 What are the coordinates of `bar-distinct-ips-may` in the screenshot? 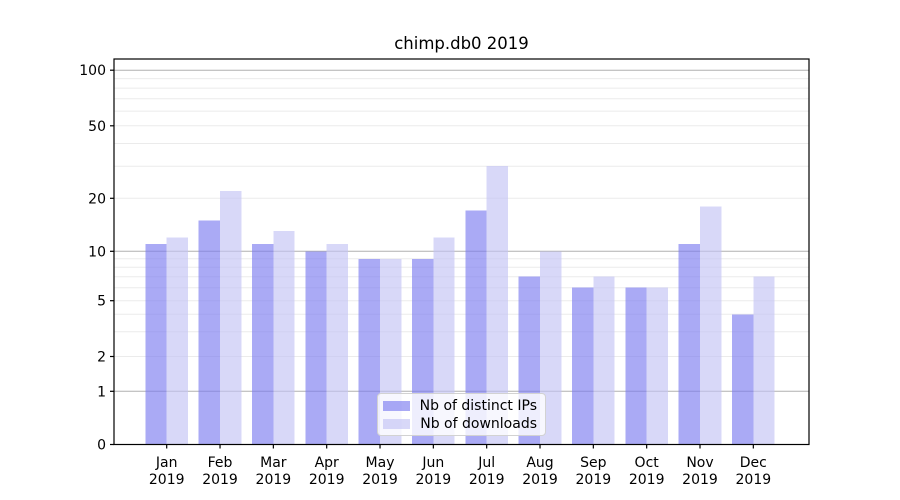 It's located at (369, 351).